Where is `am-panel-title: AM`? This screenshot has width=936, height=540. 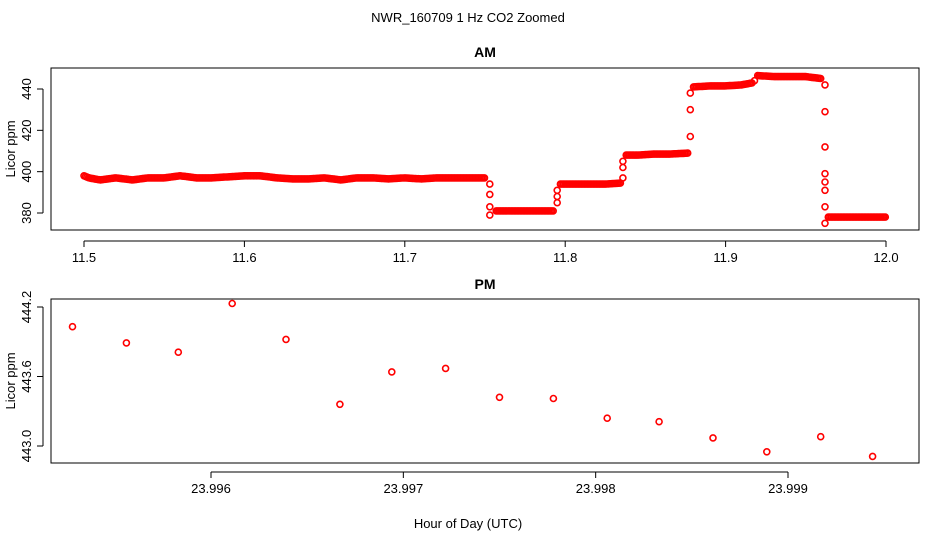
am-panel-title: AM is located at coordinates (485, 52).